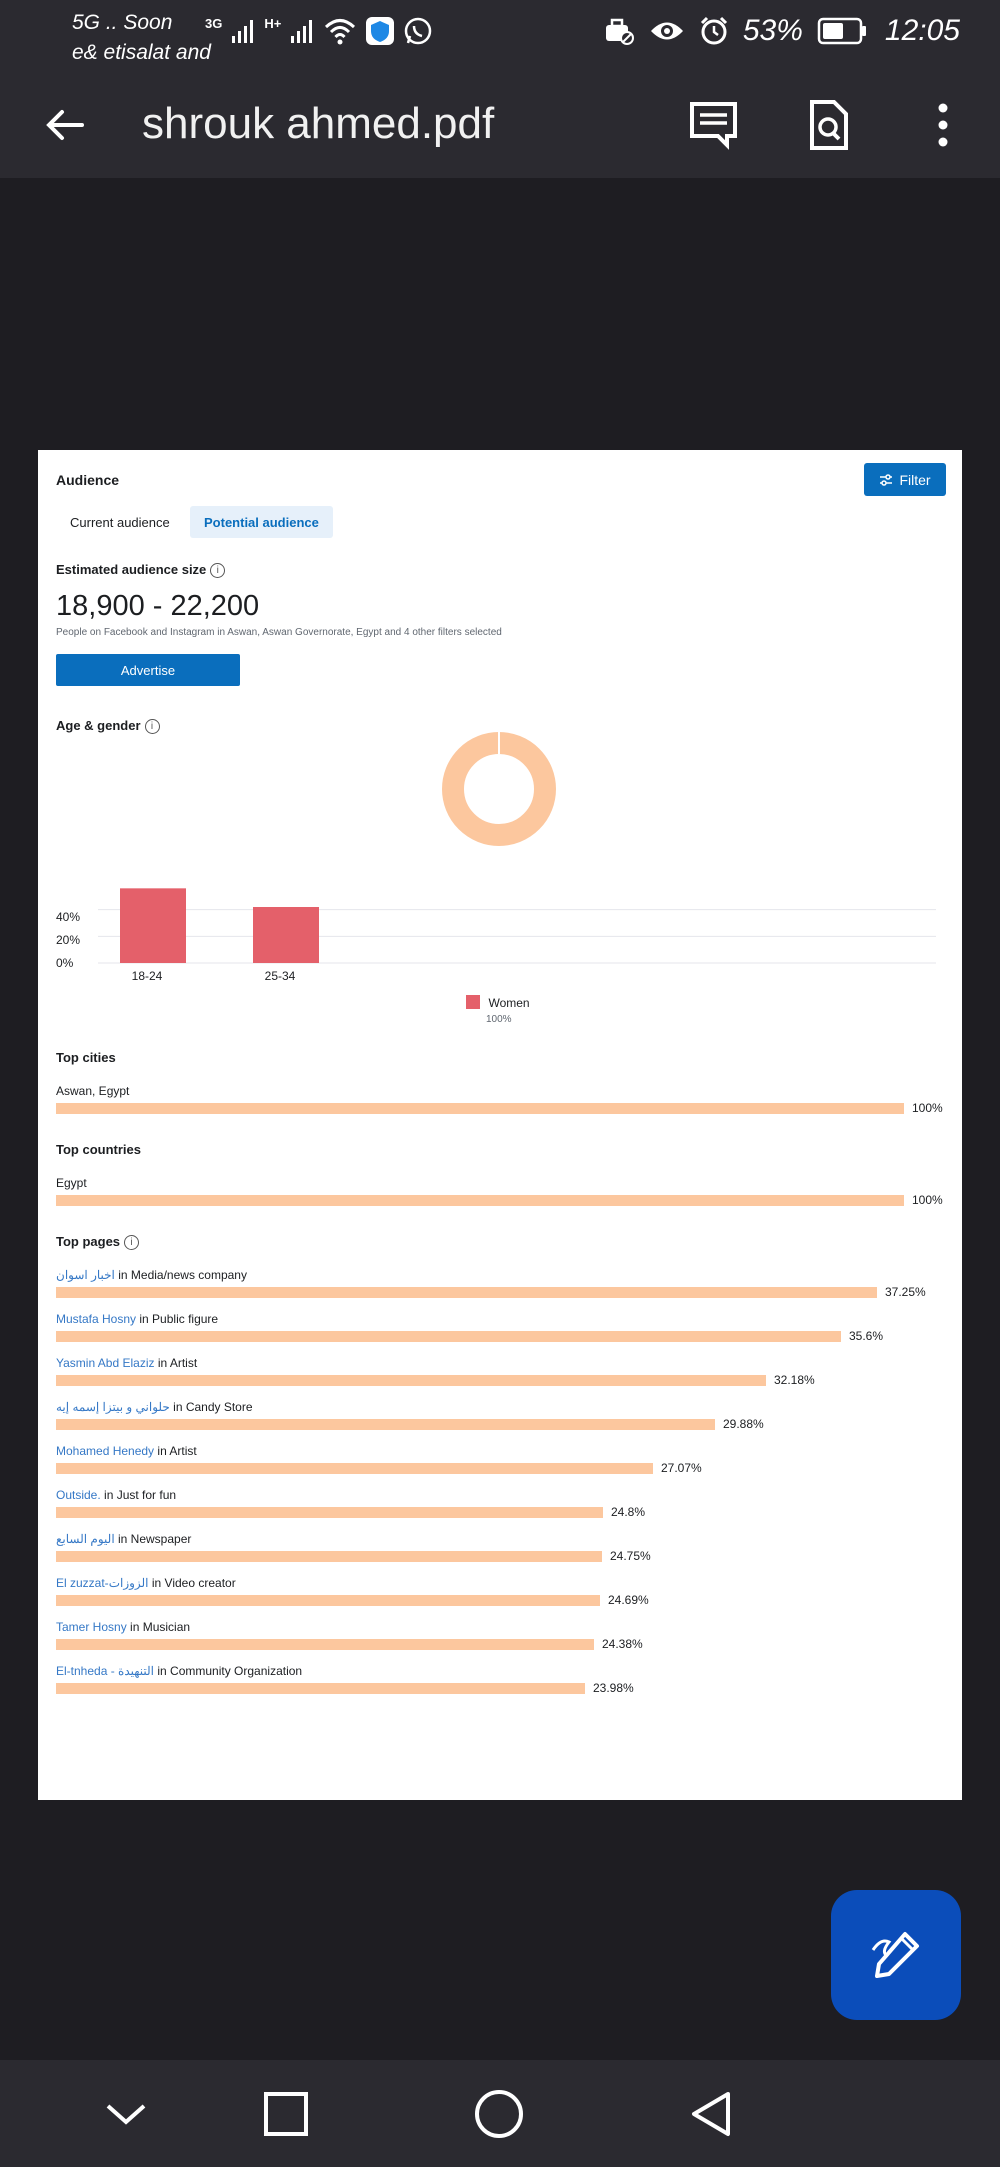 Image resolution: width=1000 pixels, height=2167 pixels. What do you see at coordinates (122, 22) in the screenshot?
I see `carrier-line-1: 5G .. Soon` at bounding box center [122, 22].